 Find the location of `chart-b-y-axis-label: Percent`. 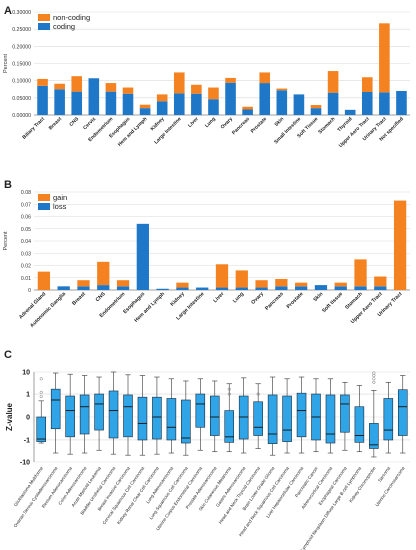

chart-b-y-axis-label: Percent is located at coordinates (6, 240).